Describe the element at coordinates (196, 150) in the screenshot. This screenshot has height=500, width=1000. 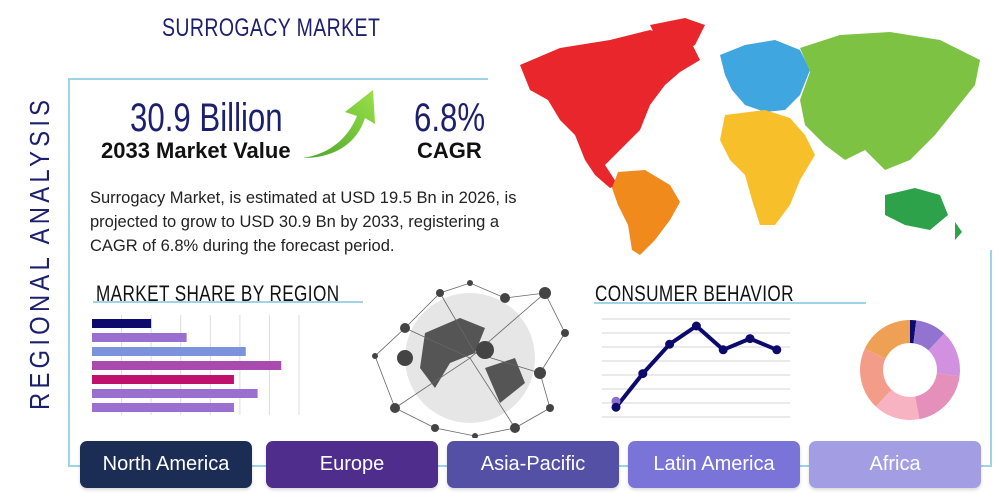
I see `market-value-label: 2033 Market Value` at that location.